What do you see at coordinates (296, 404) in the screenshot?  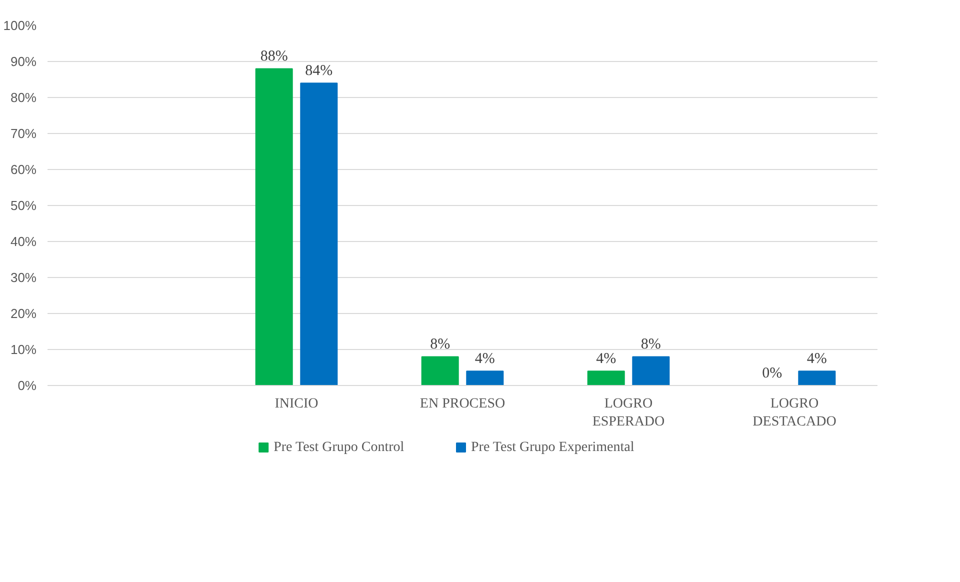 I see `x-tick-label: INICIO` at bounding box center [296, 404].